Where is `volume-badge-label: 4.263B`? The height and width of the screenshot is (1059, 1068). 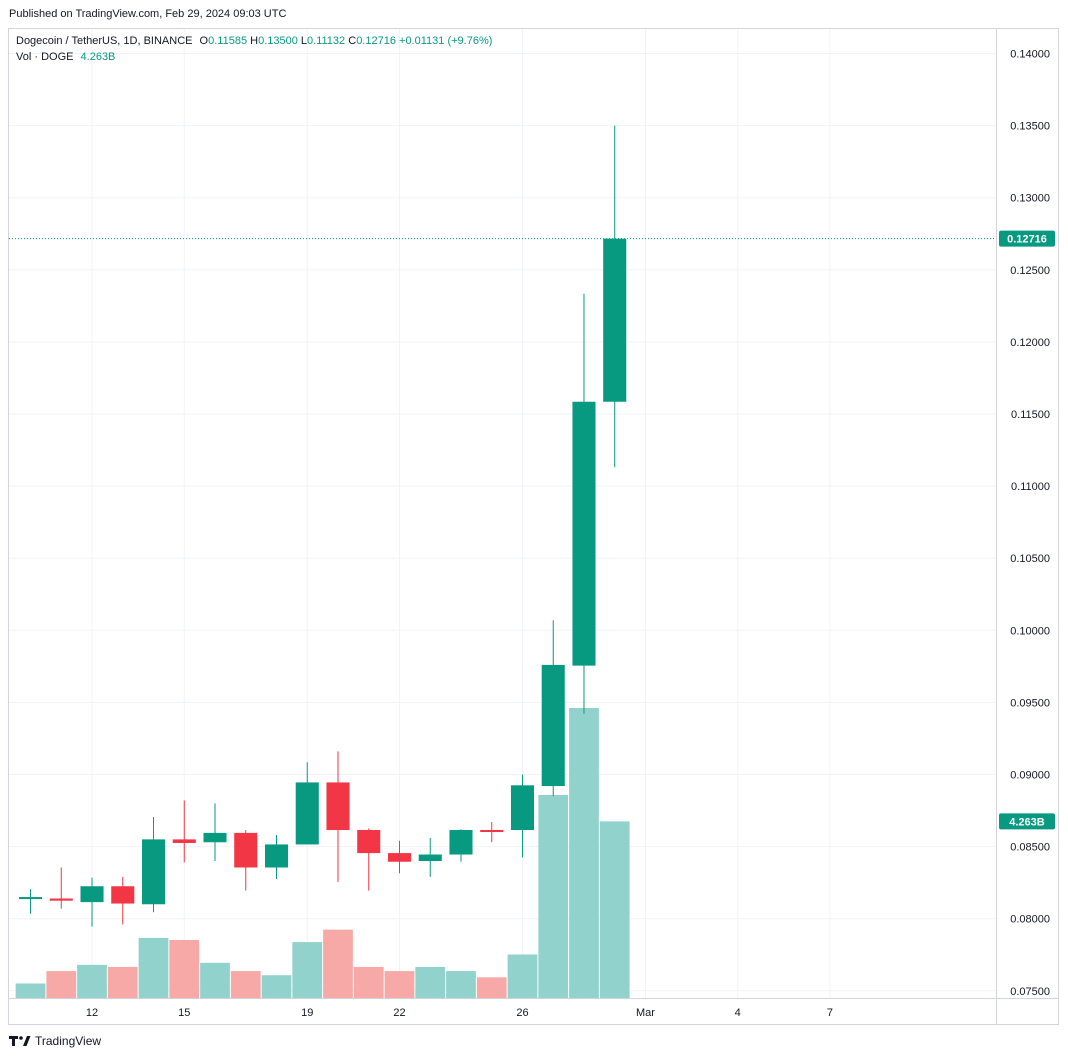
volume-badge-label: 4.263B is located at coordinates (1027, 822).